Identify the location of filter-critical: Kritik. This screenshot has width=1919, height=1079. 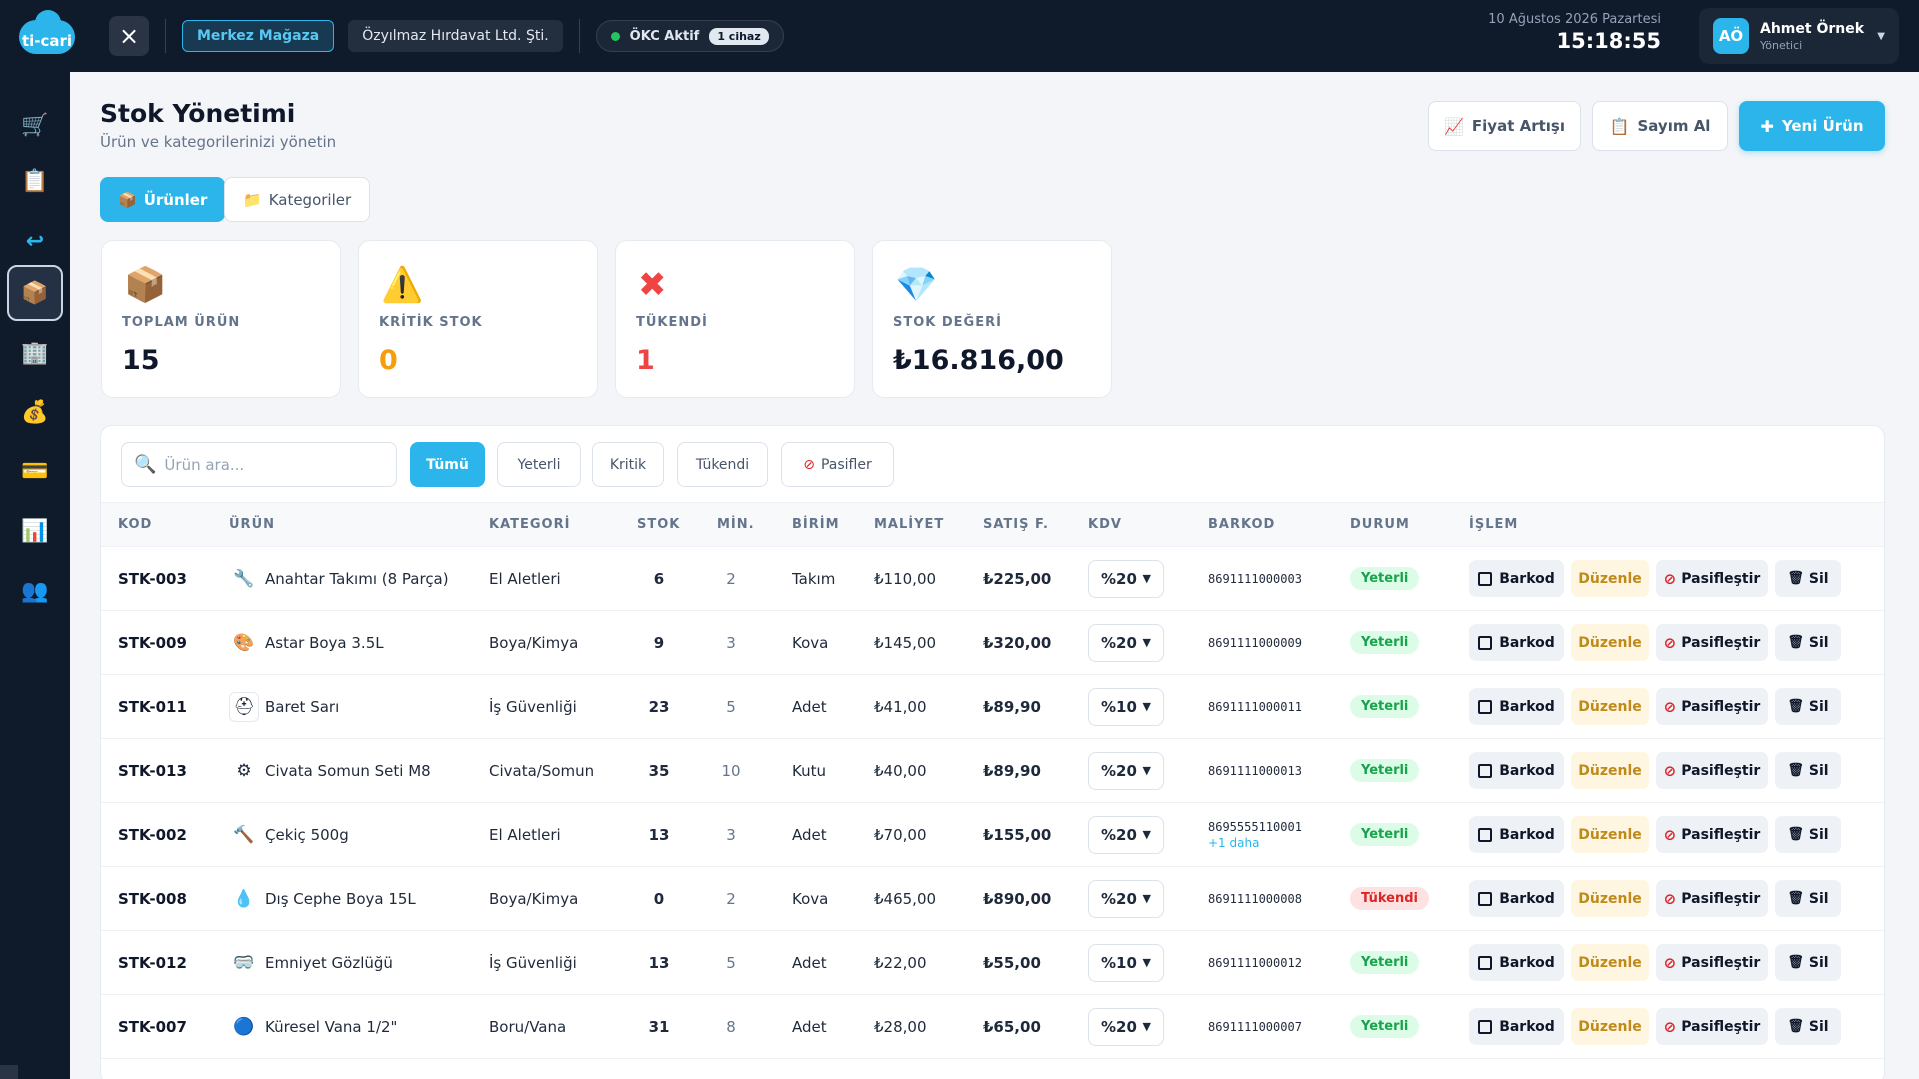
(628, 464).